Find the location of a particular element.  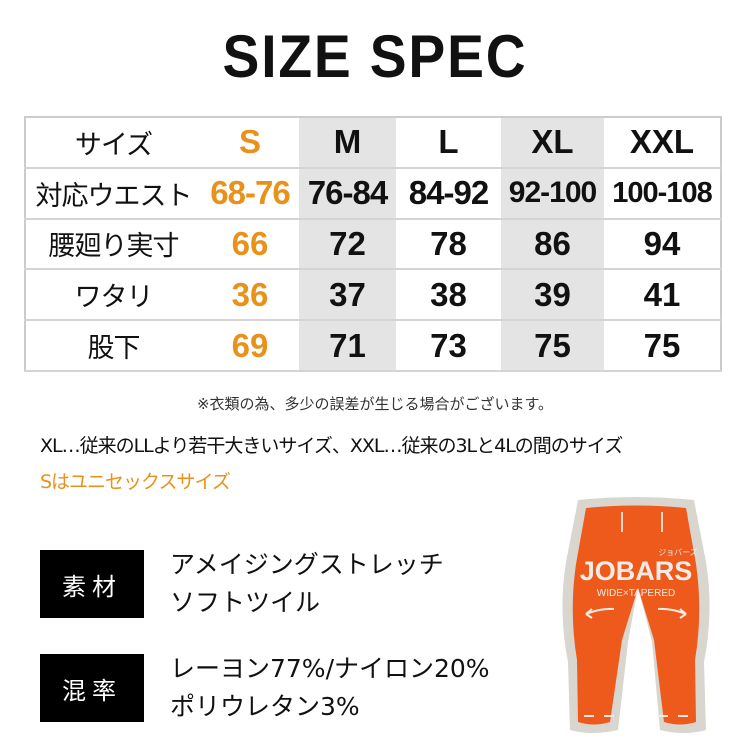

header-xl: XL is located at coordinates (552, 143).